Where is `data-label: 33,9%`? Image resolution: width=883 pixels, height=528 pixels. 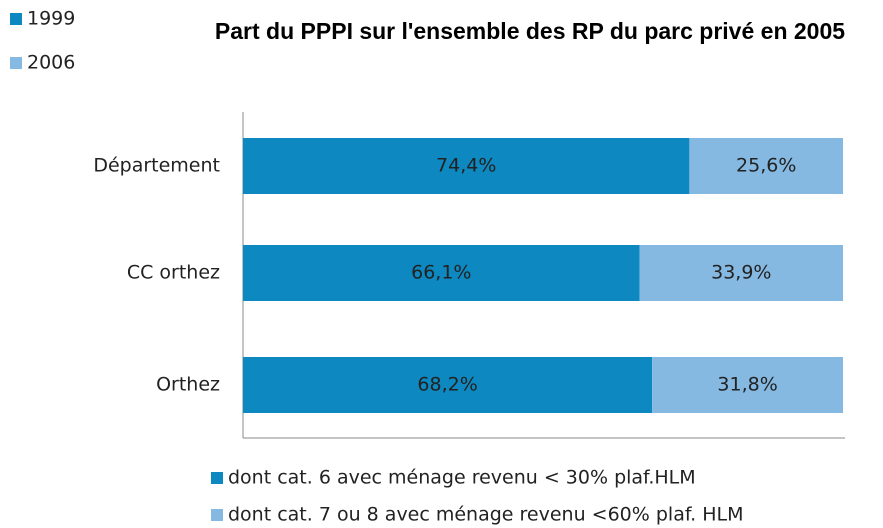 data-label: 33,9% is located at coordinates (741, 273).